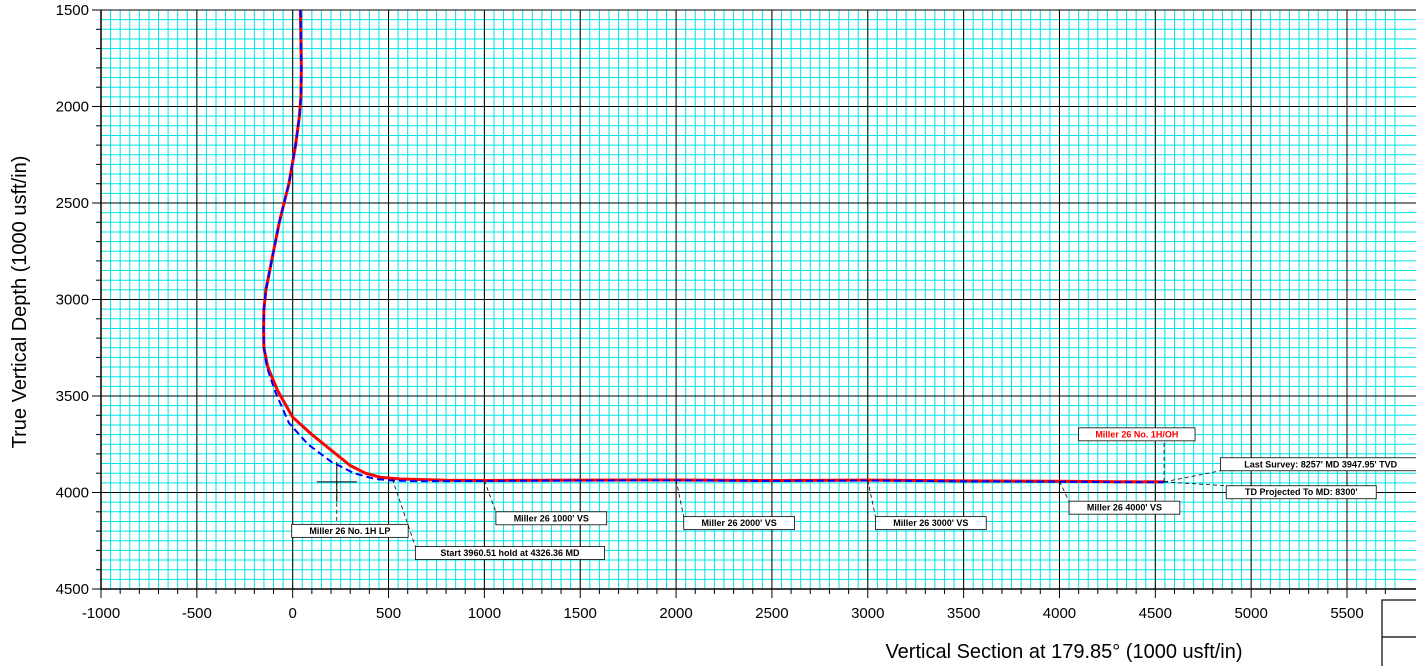 The width and height of the screenshot is (1416, 666). What do you see at coordinates (72, 300) in the screenshot?
I see `y-tick-label: 3000` at bounding box center [72, 300].